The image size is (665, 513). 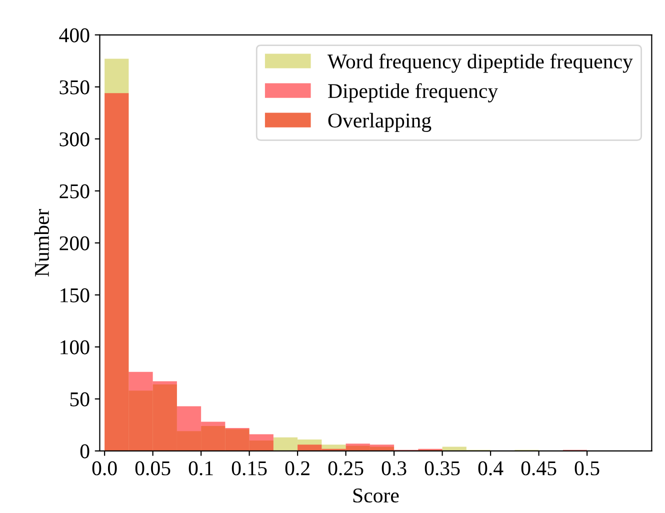 What do you see at coordinates (75, 139) in the screenshot?
I see `y-tick-label: 300` at bounding box center [75, 139].